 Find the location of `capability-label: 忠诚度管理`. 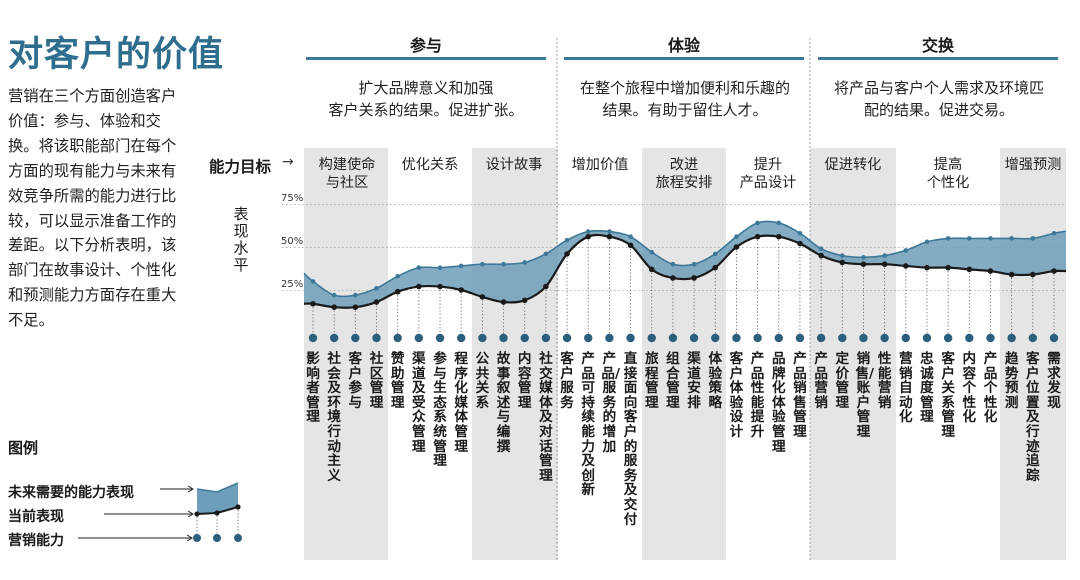

capability-label: 忠诚度管理 is located at coordinates (927, 388).